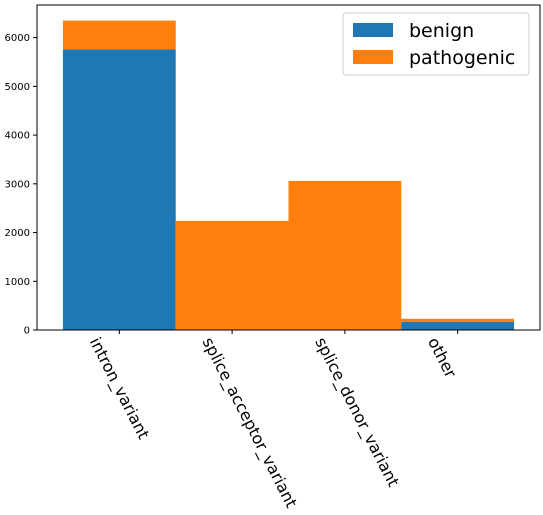 This screenshot has height=515, width=543. I want to click on bar-benign-intron-variant, so click(119, 189).